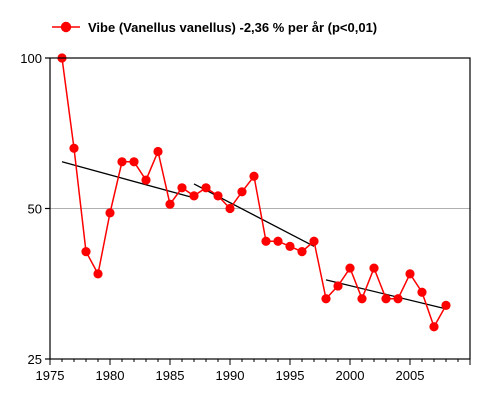 This screenshot has height=400, width=500. Describe the element at coordinates (66, 27) in the screenshot. I see `legend-marker` at that location.